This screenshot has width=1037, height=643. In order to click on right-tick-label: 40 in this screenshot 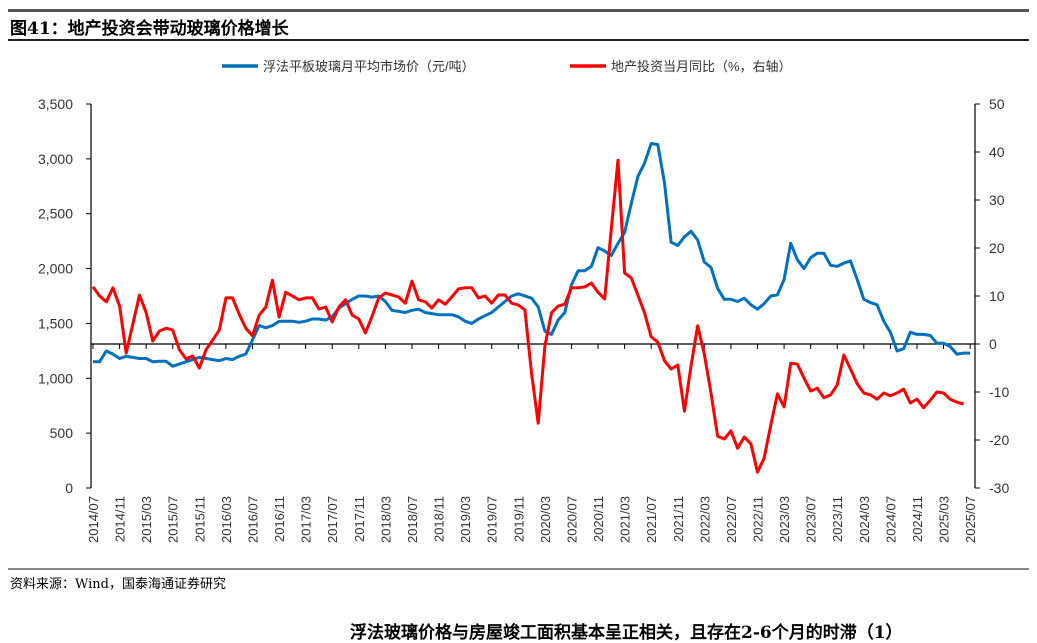, I will do `click(997, 152)`.